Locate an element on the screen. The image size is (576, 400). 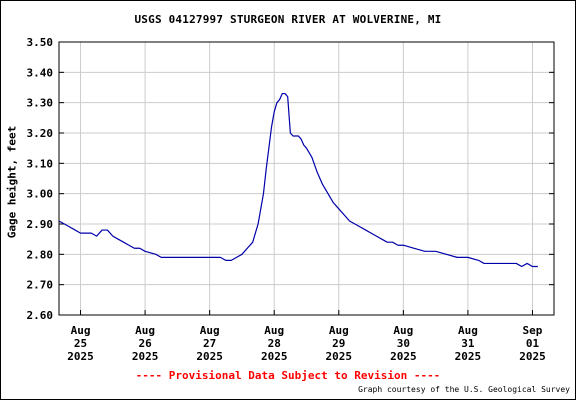
x-tick-label: 27 is located at coordinates (209, 343).